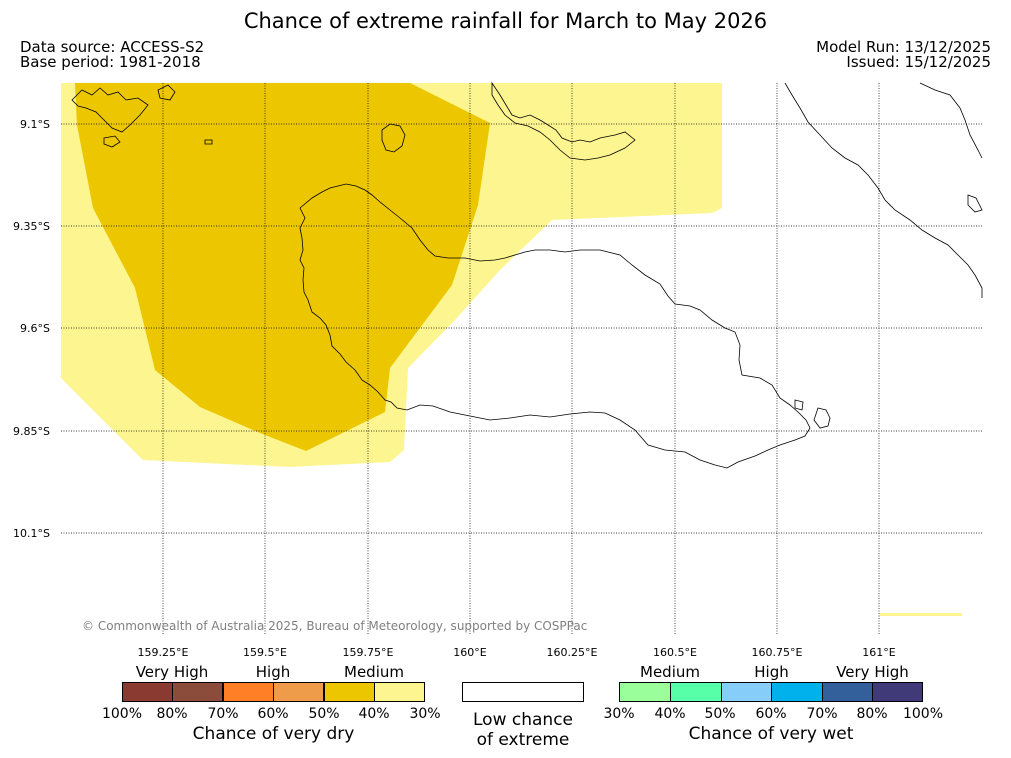  I want to click on legend-wet-tick: 80%, so click(872, 714).